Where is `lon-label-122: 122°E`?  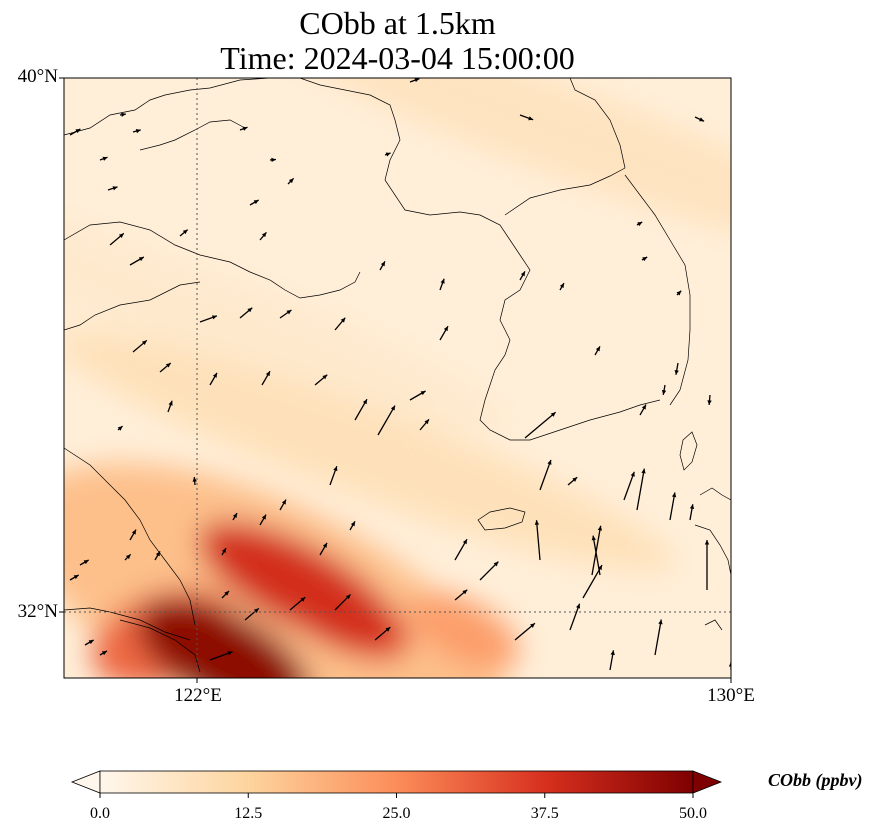 lon-label-122: 122°E is located at coordinates (198, 695).